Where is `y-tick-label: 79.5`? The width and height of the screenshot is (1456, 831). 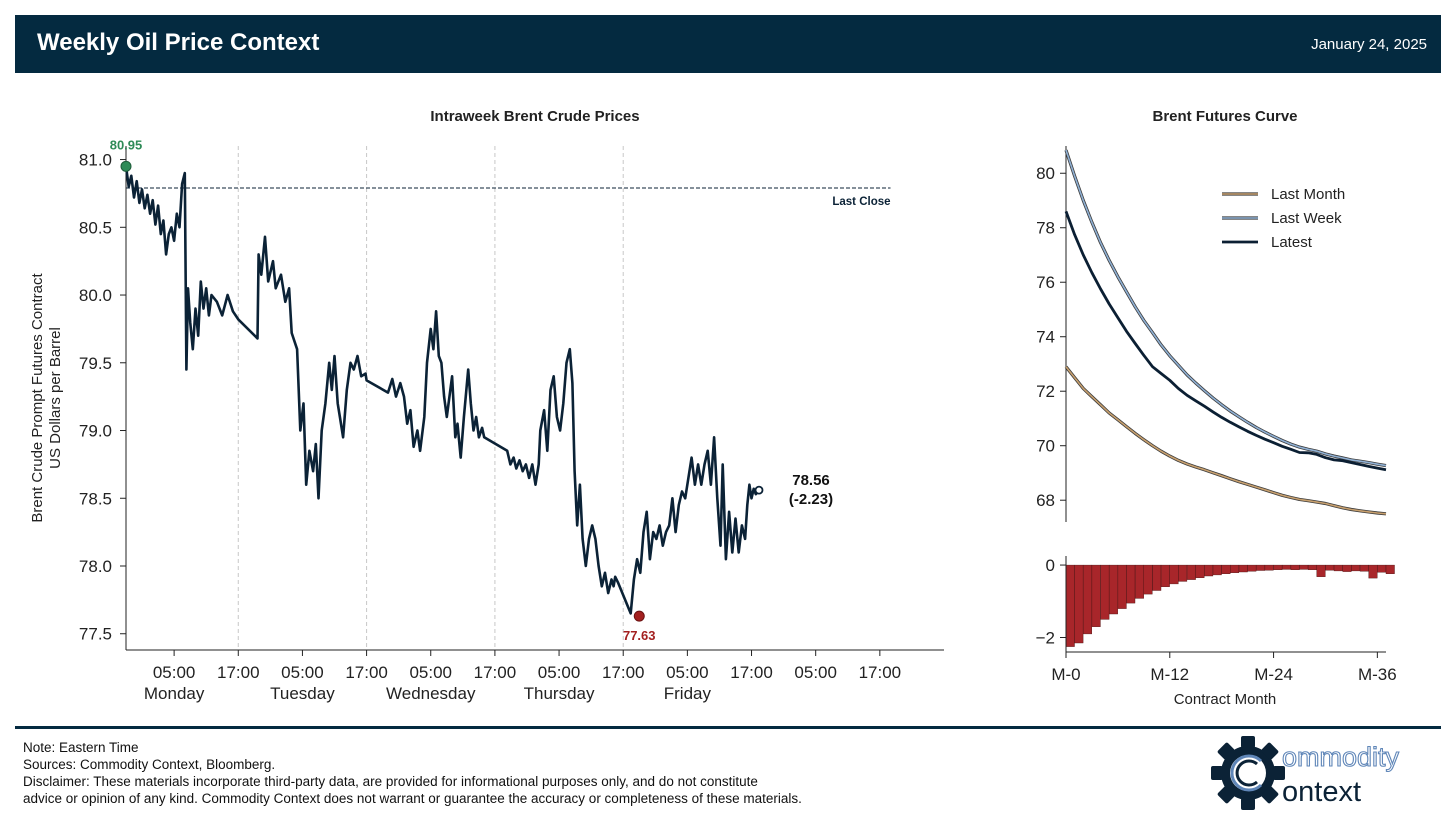 y-tick-label: 79.5 is located at coordinates (95, 363).